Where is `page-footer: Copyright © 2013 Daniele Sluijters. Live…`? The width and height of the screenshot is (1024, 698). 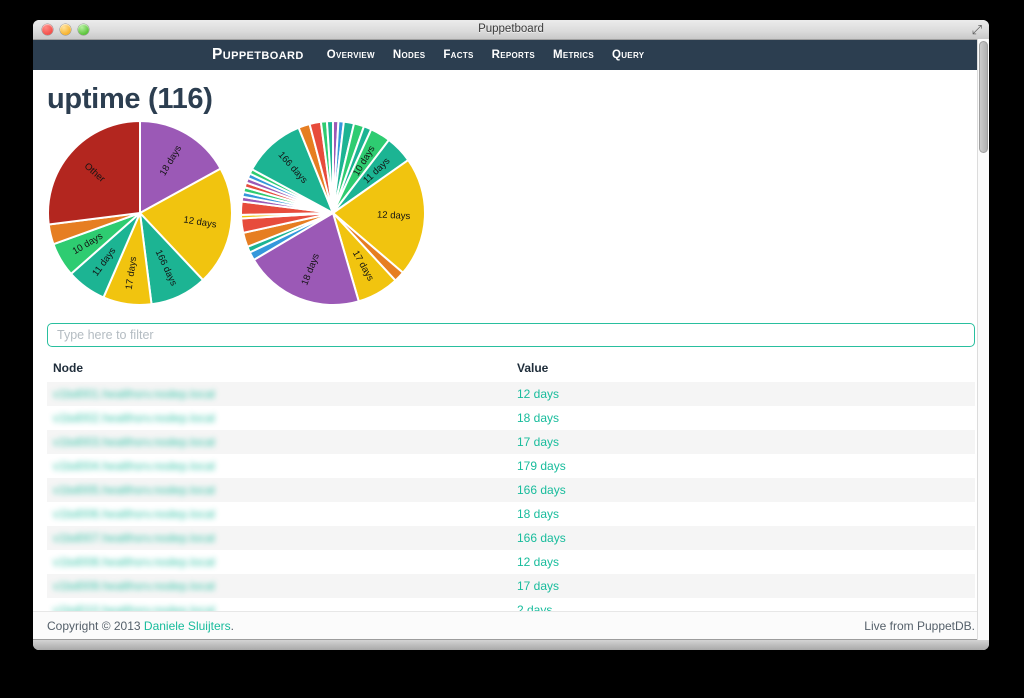
page-footer: Copyright © 2013 Daniele Sluijters. Live… is located at coordinates (511, 625).